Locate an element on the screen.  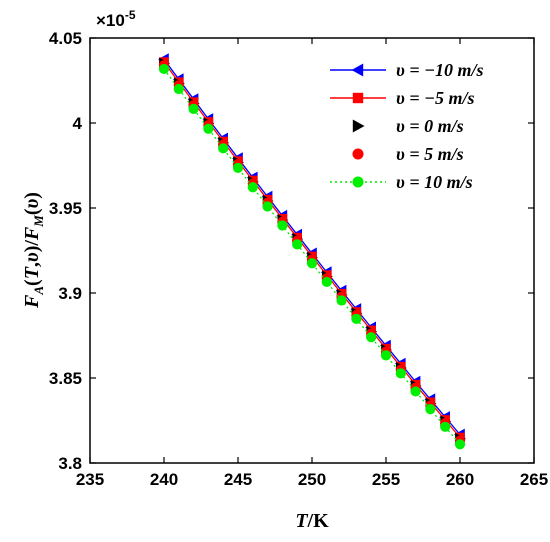
y-tick-label: 3.8 is located at coordinates (70, 463).